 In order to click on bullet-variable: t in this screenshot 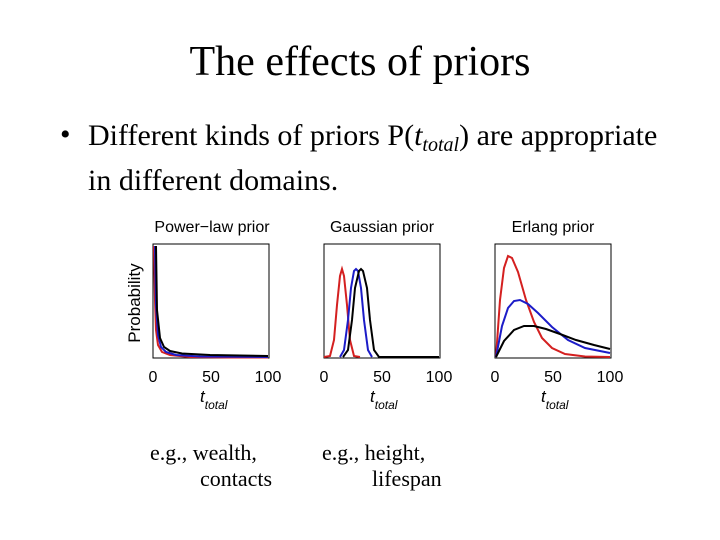, I will do `click(418, 135)`.